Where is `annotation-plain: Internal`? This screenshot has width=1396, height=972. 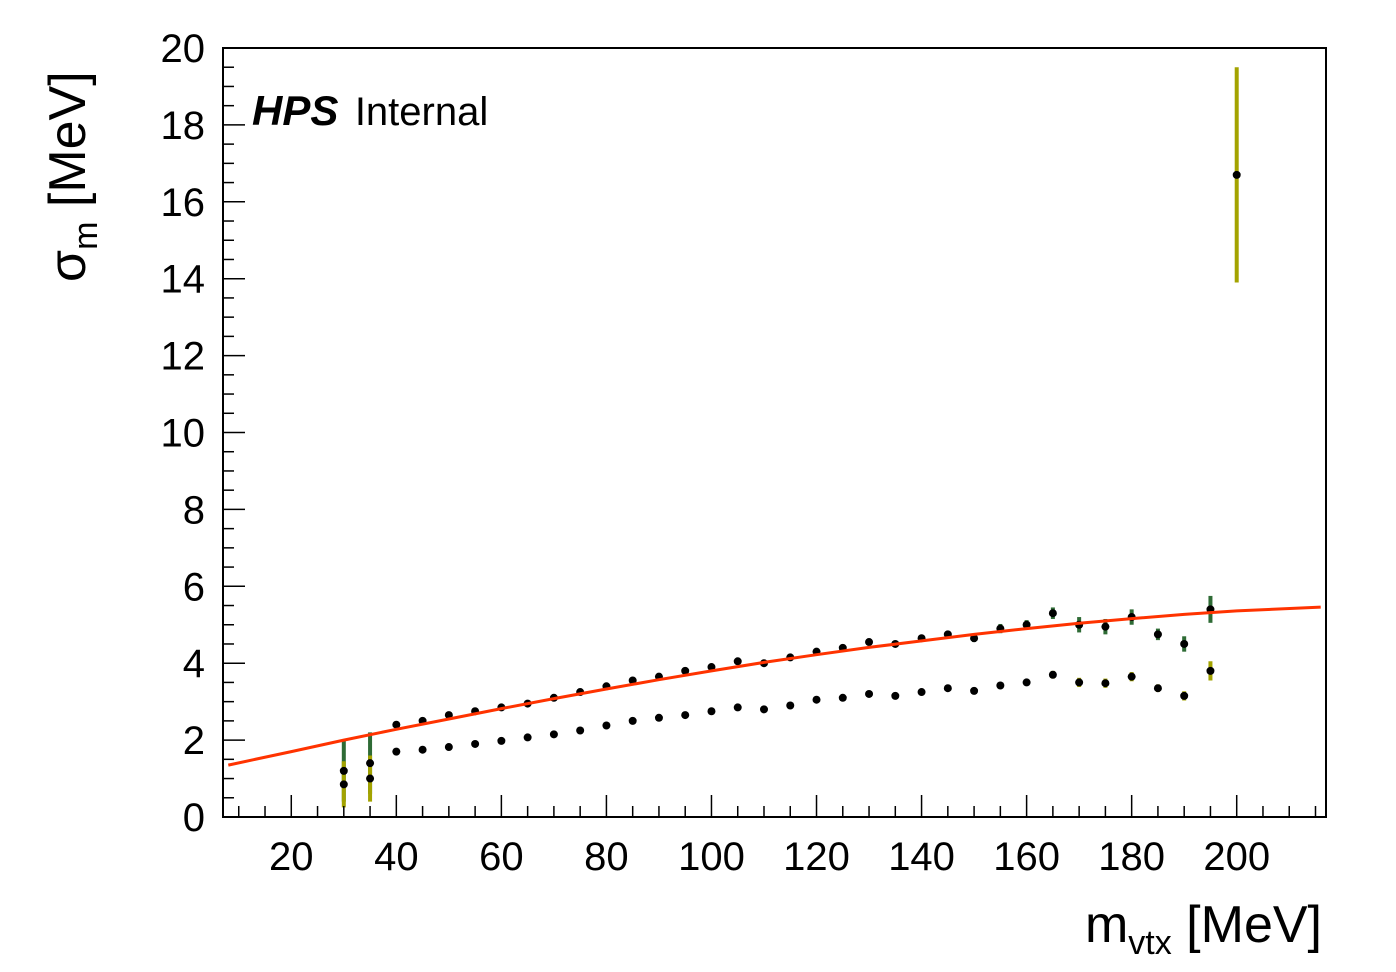
annotation-plain: Internal is located at coordinates (421, 112).